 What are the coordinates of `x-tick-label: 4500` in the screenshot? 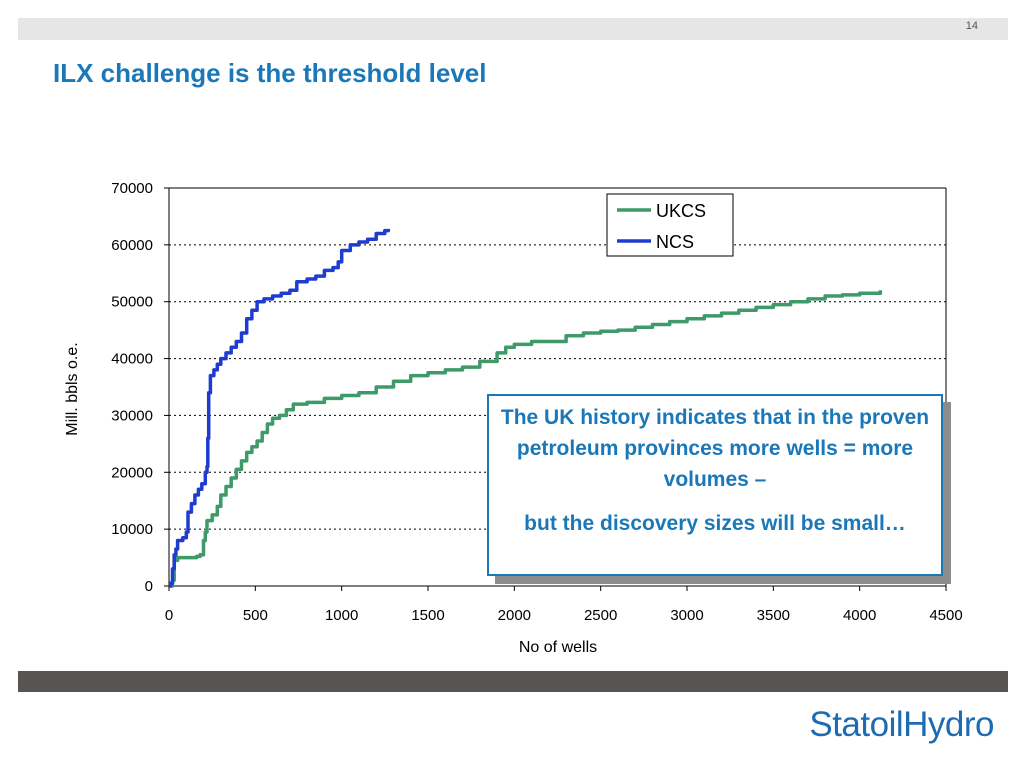 It's located at (945, 615).